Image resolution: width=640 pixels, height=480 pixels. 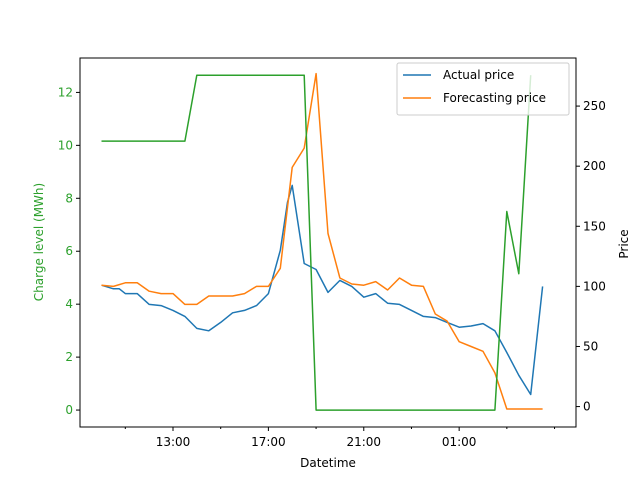 What do you see at coordinates (591, 256) in the screenshot?
I see `right-axis-ticks: 0 50 100 150 200 250` at bounding box center [591, 256].